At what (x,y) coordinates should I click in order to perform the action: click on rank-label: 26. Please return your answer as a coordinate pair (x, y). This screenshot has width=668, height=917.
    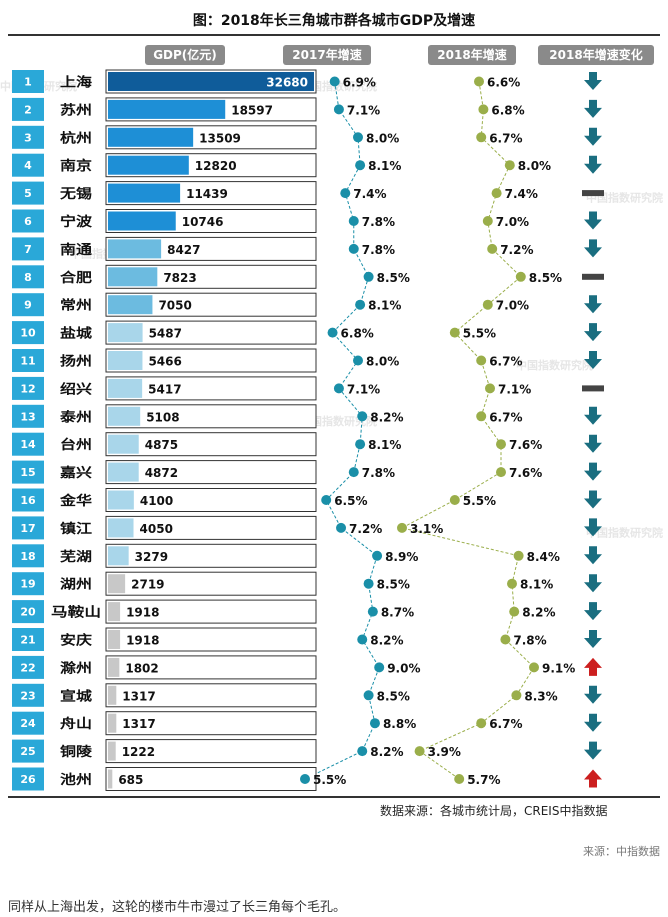
    Looking at the image, I should click on (28, 779).